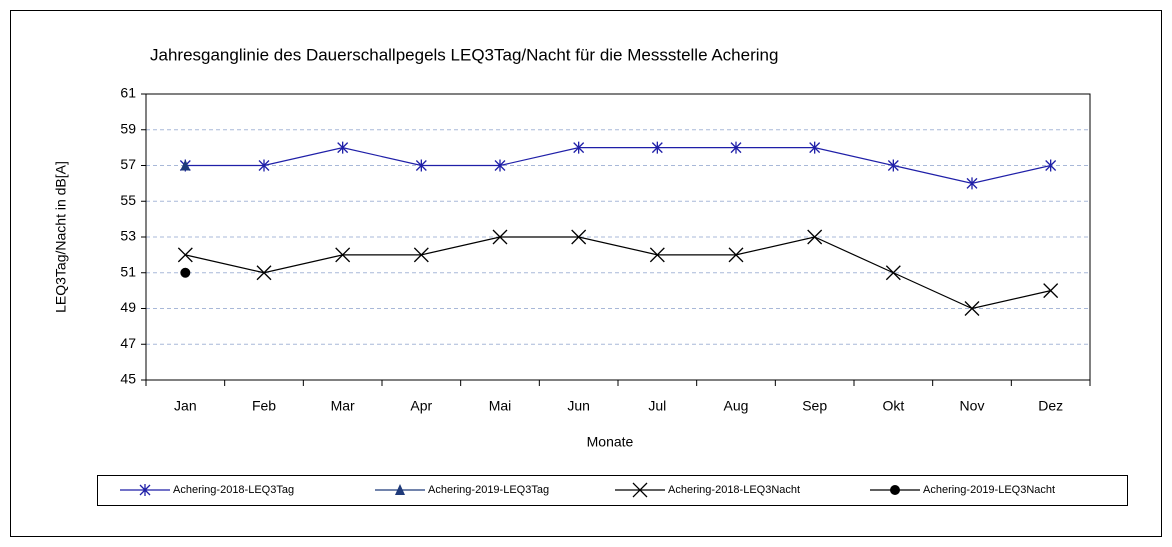 This screenshot has width=1172, height=547. Describe the element at coordinates (233, 490) in the screenshot. I see `legend-label: Achering-2018-LEQ3Tag` at that location.